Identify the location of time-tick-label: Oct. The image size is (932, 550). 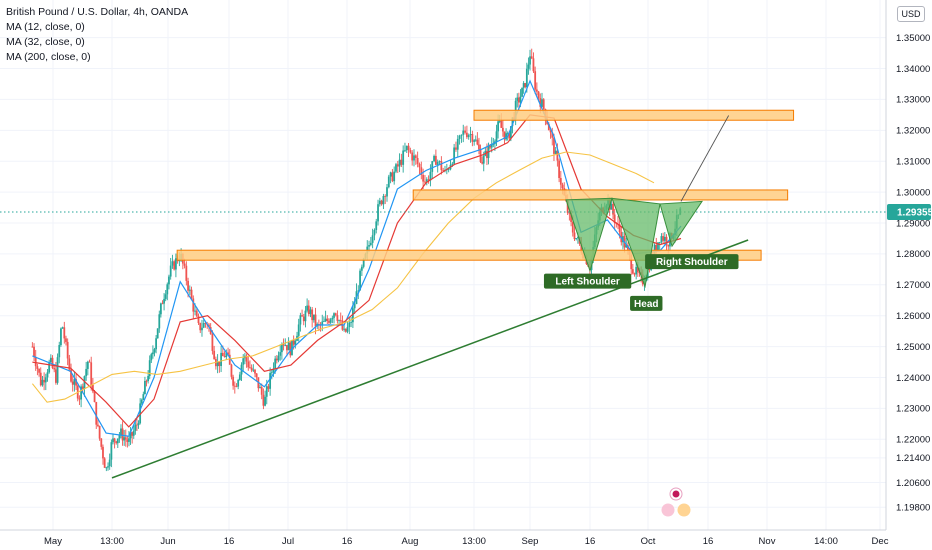
(648, 541).